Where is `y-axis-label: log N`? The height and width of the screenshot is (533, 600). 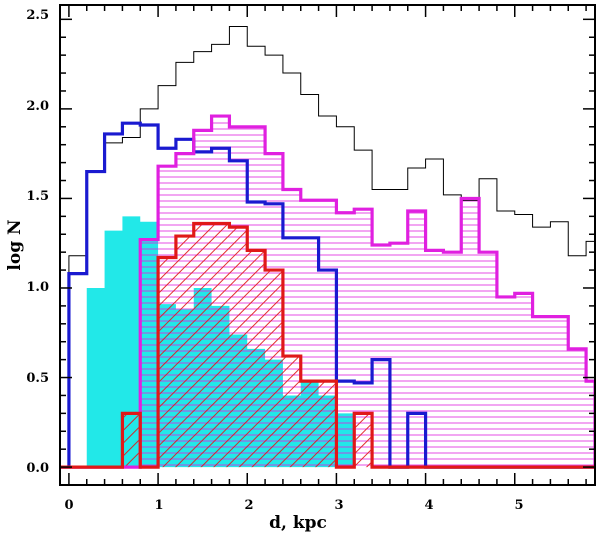 y-axis-label: log N is located at coordinates (15, 244).